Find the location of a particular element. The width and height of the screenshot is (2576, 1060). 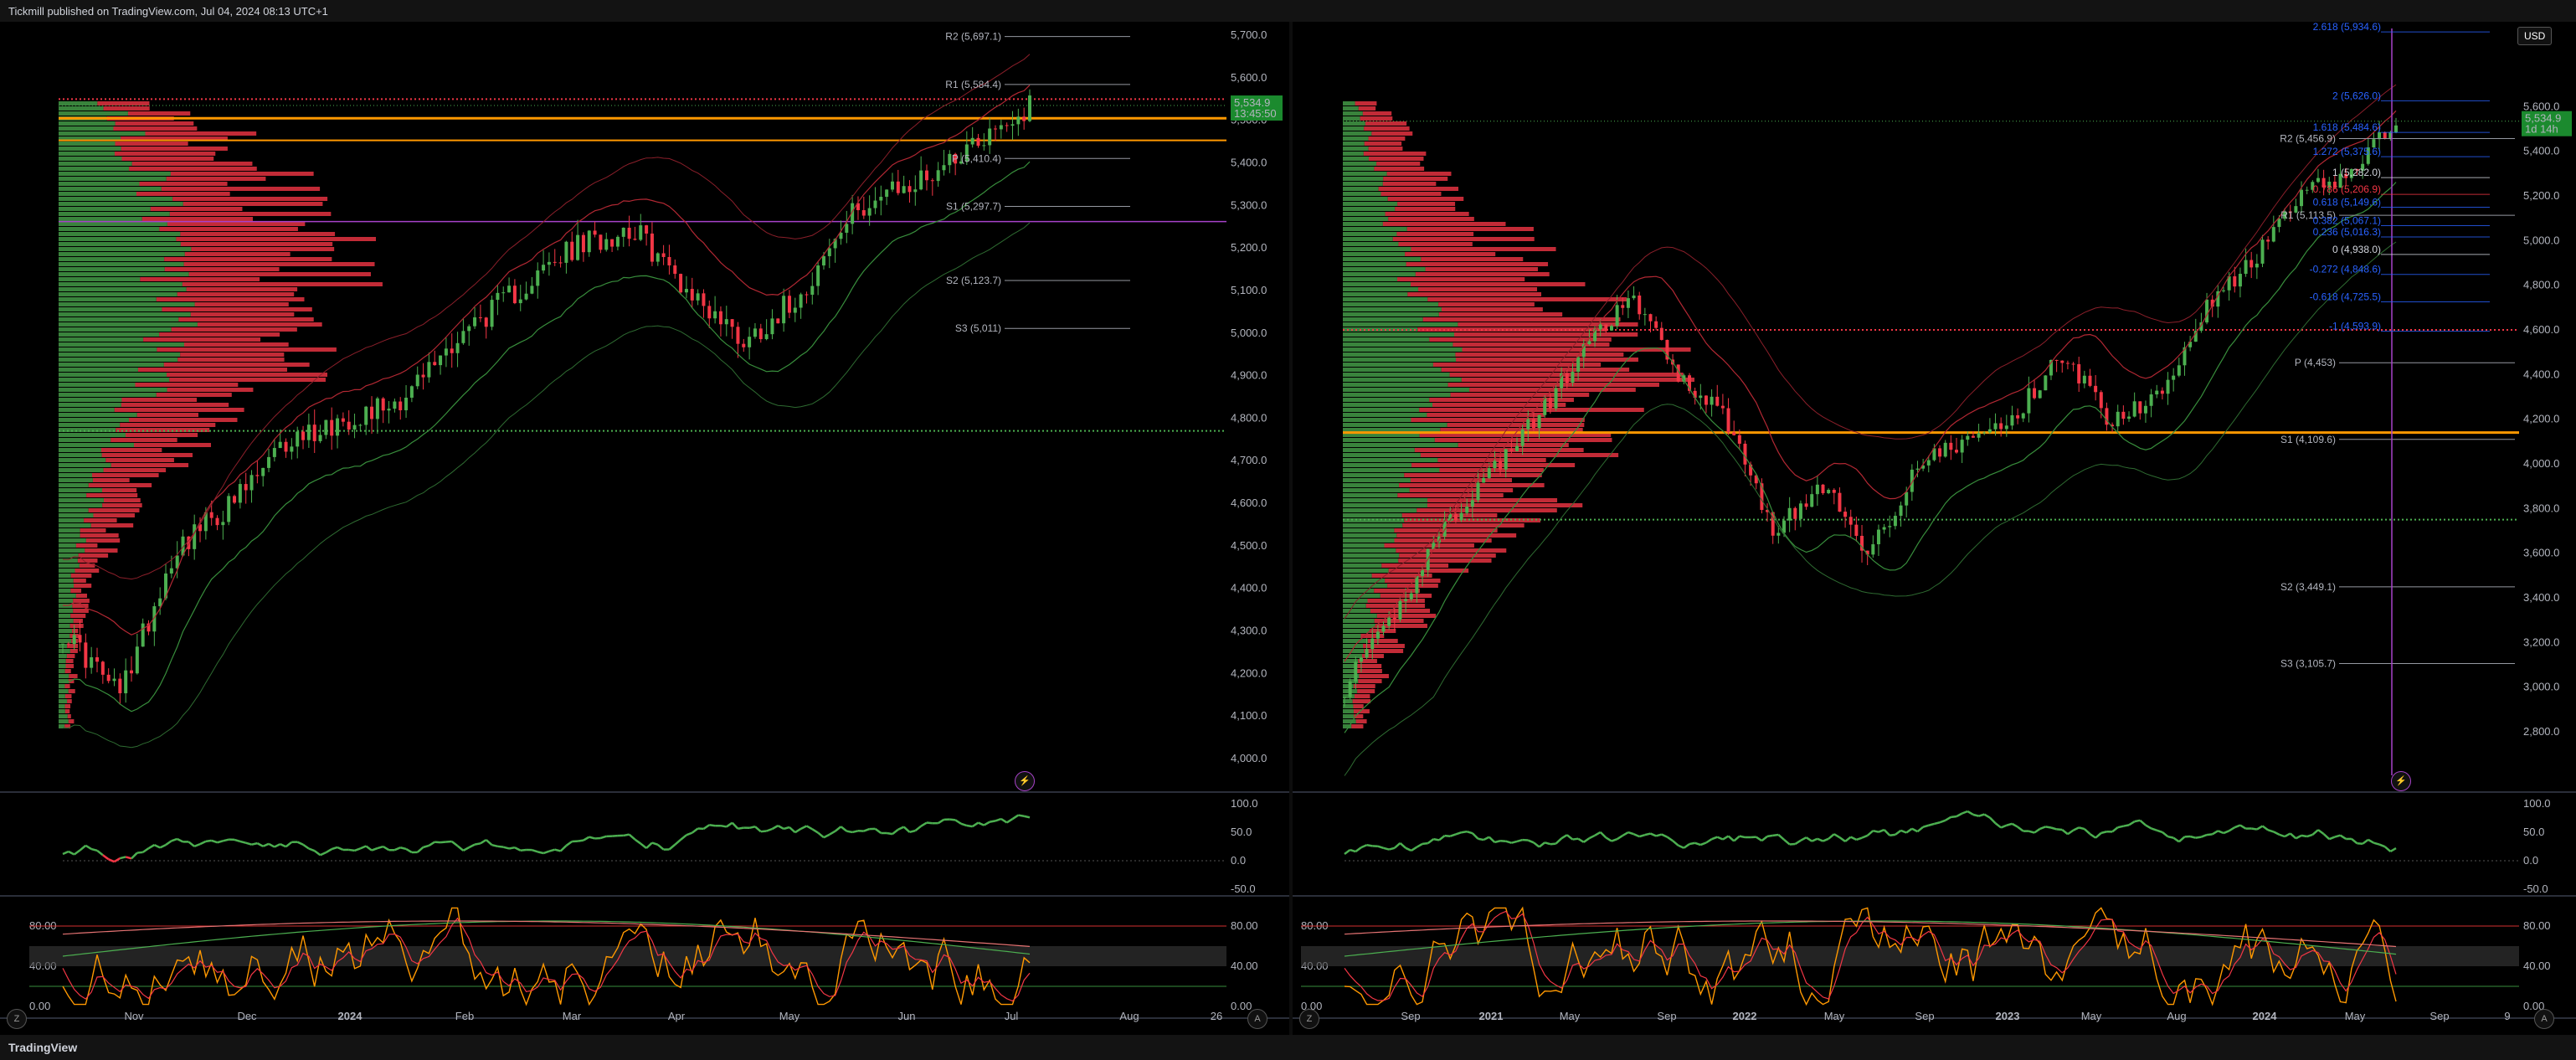

currency-button: USD is located at coordinates (2535, 36).